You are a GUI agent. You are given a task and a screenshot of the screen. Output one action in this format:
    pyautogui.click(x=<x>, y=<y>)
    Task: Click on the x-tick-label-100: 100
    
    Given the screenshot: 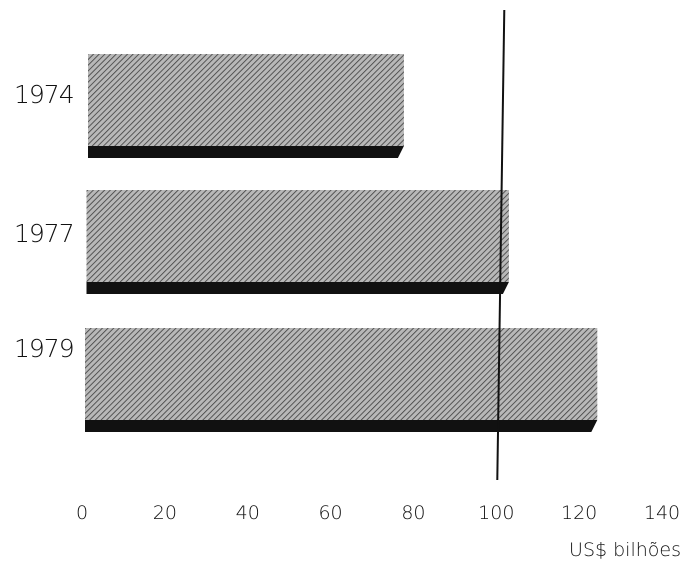 What is the action you would take?
    pyautogui.click(x=496, y=513)
    